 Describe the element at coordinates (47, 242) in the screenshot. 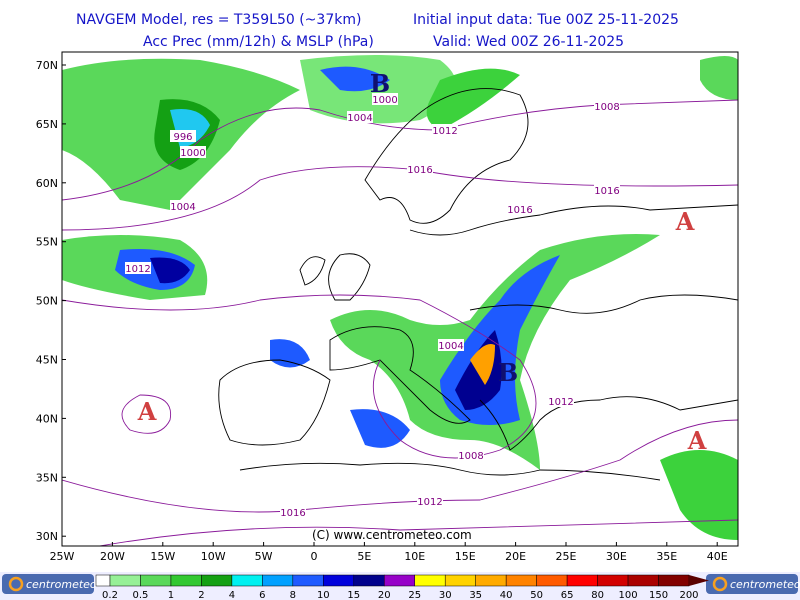

I see `lat-label: 55N` at that location.